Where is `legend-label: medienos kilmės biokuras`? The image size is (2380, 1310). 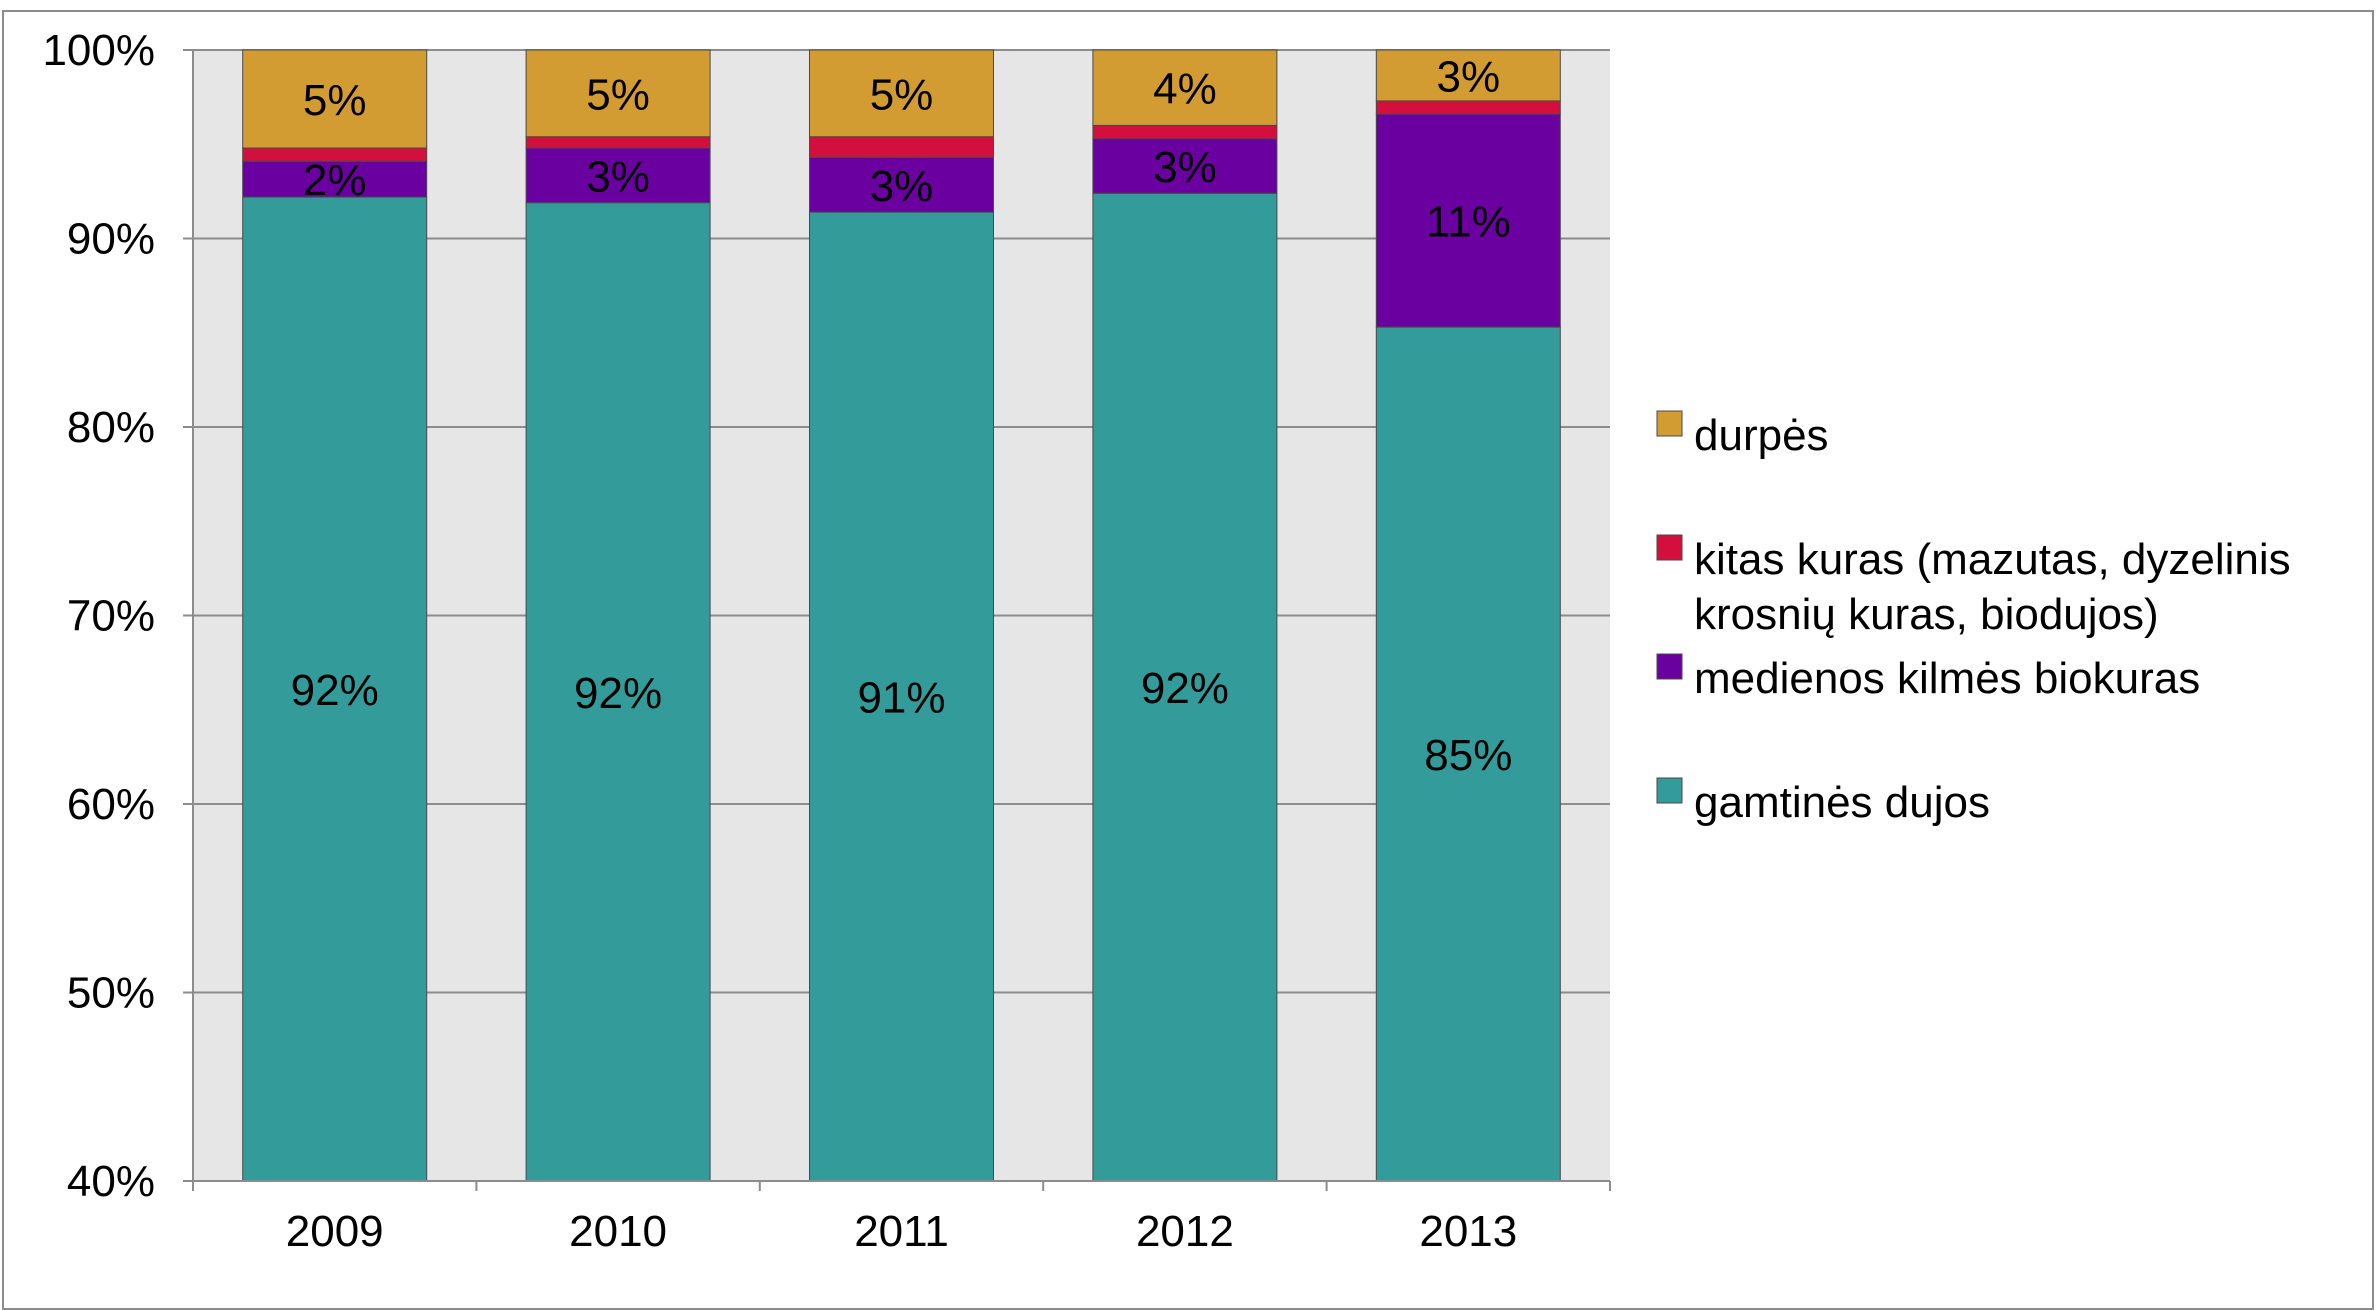
legend-label: medienos kilmės biokuras is located at coordinates (1947, 678).